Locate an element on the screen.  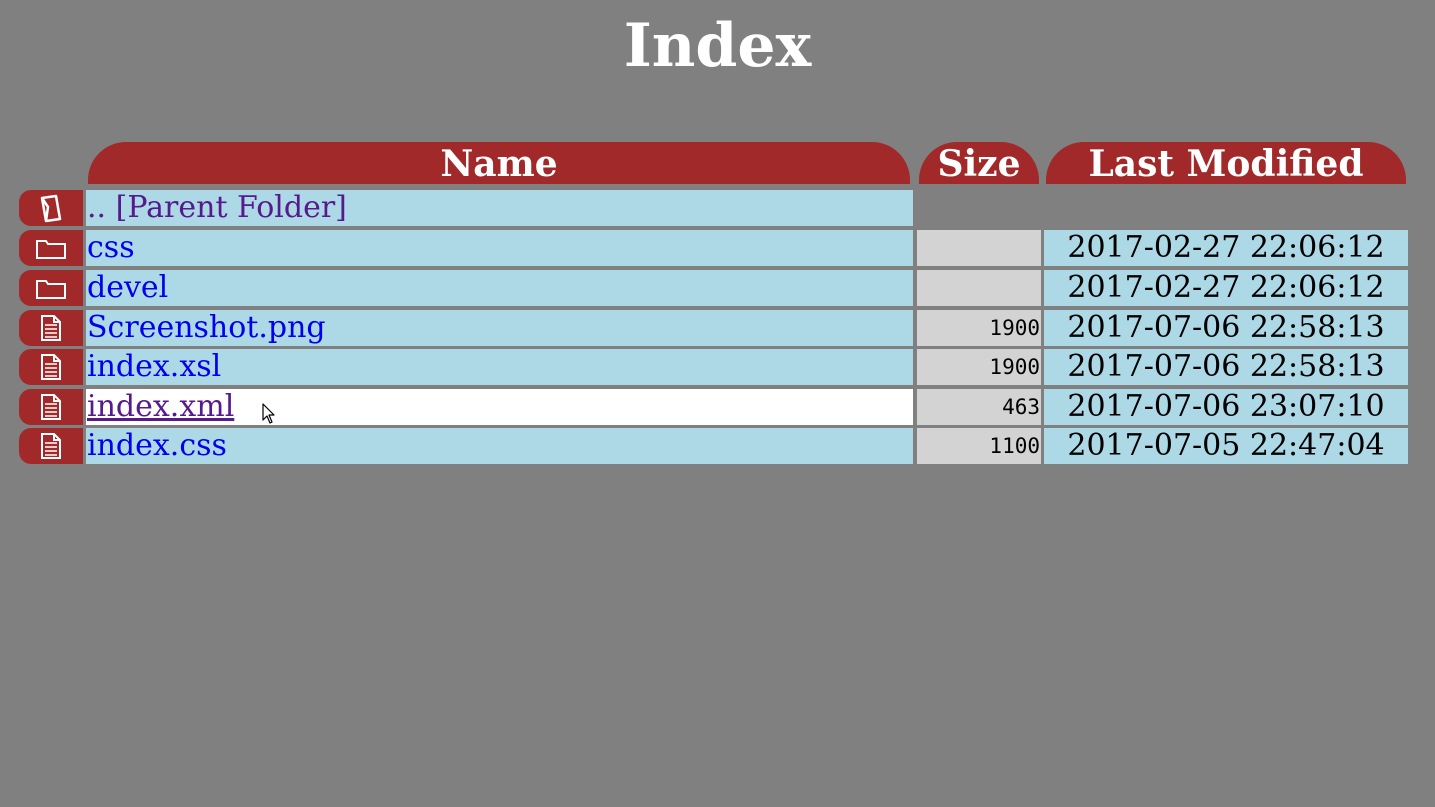
name-column-header: Name is located at coordinates (499, 163).